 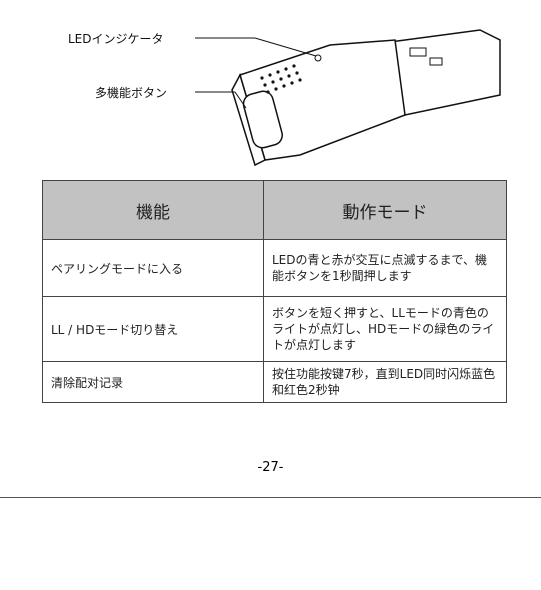 I want to click on operation-cell: 按住功能按键7秒，直到LED同时闪烁蓝色和红色2秒钟, so click(x=385, y=382).